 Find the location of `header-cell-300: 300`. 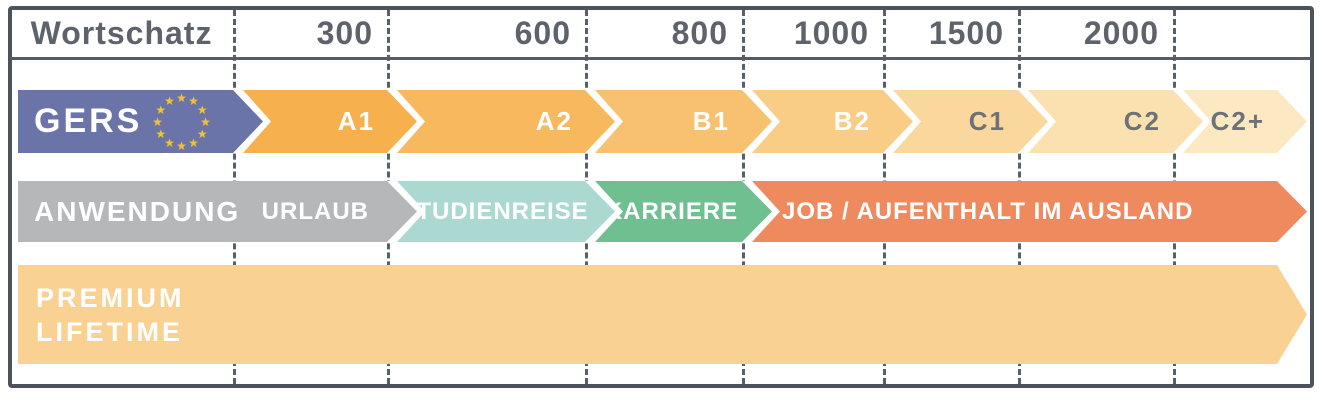

header-cell-300: 300 is located at coordinates (344, 32).